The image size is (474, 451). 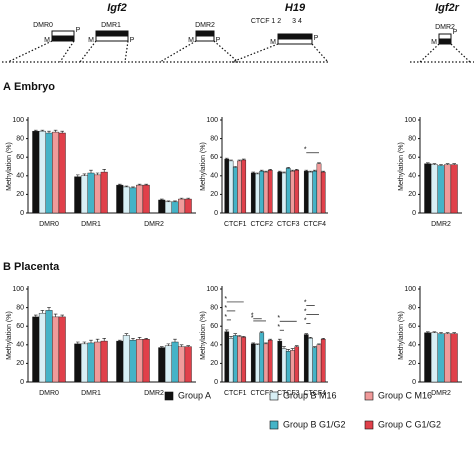 I want to click on legend-label: Group C M16, so click(x=405, y=395).